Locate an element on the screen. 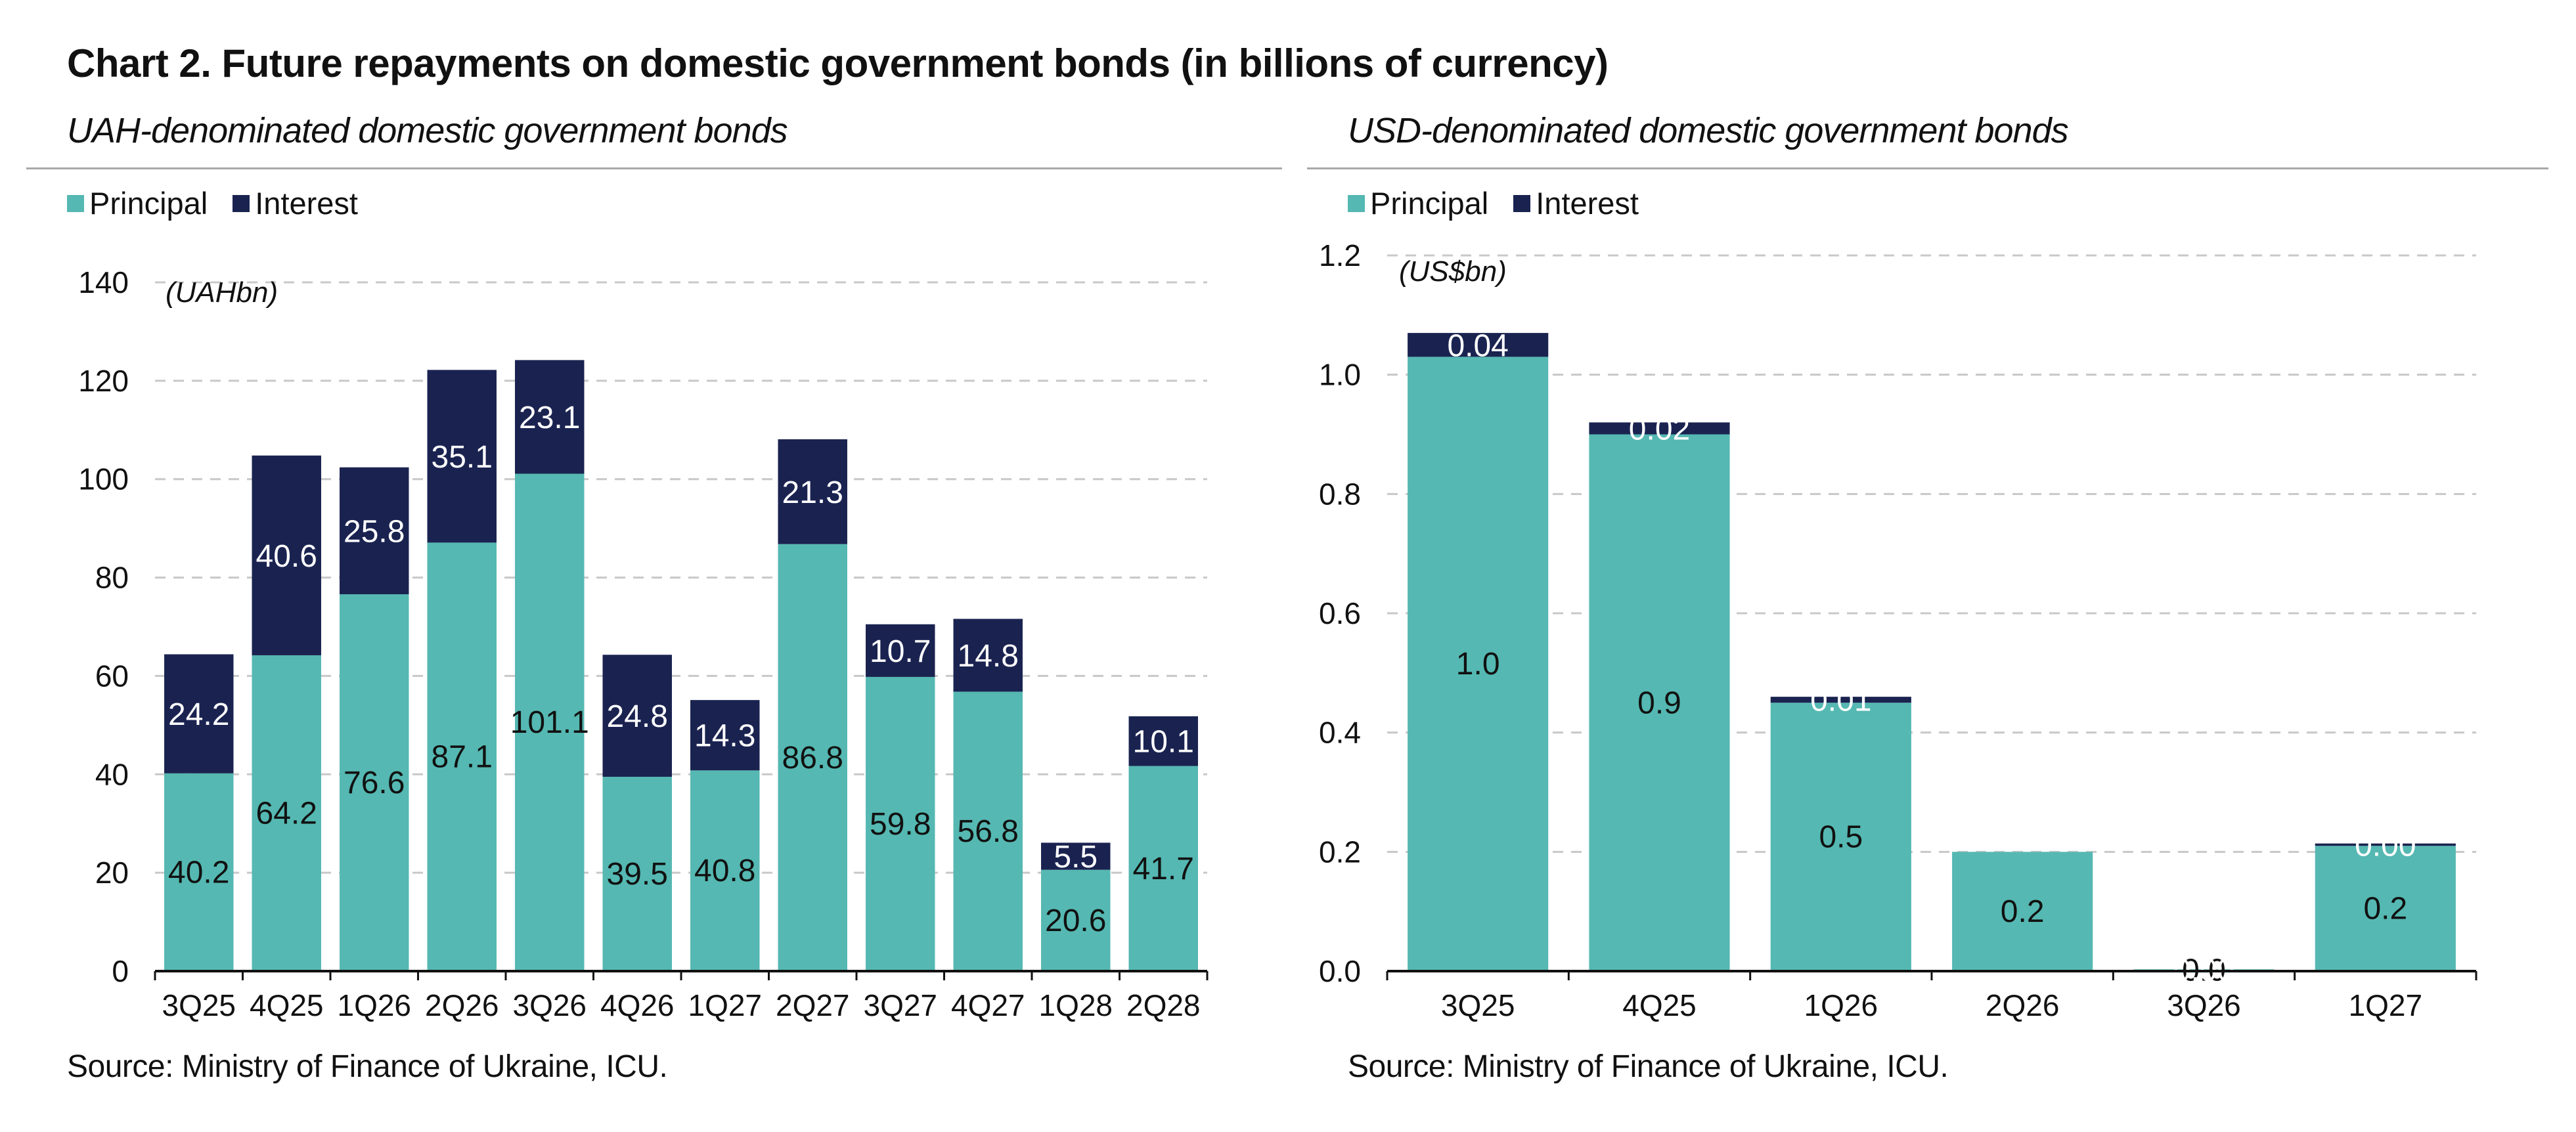 The image size is (2576, 1132). data-label-interest: 5.5 is located at coordinates (1076, 857).